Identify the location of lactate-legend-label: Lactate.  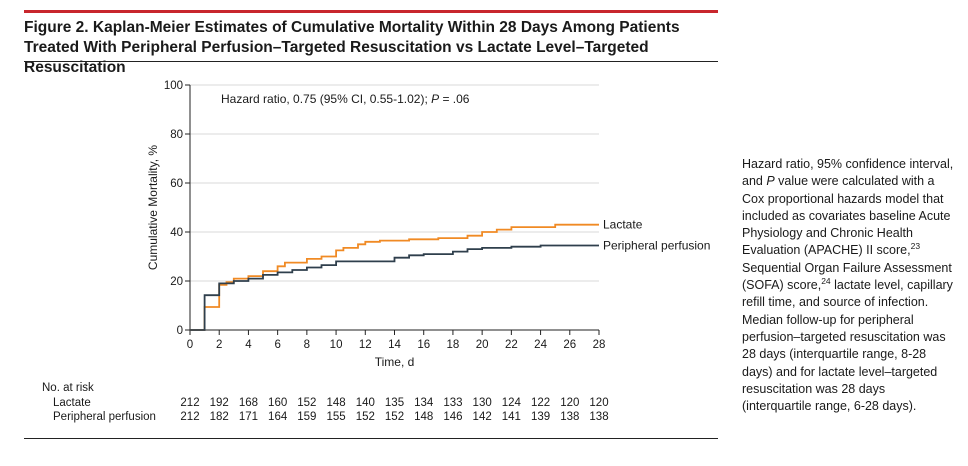
(623, 225).